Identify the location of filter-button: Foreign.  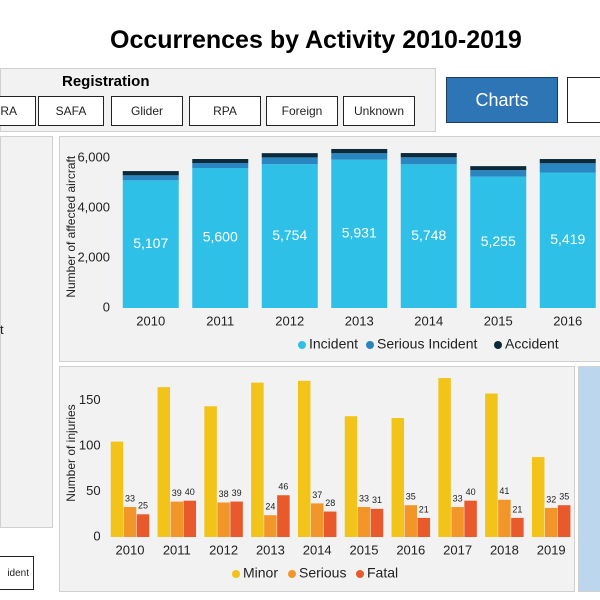
(302, 111).